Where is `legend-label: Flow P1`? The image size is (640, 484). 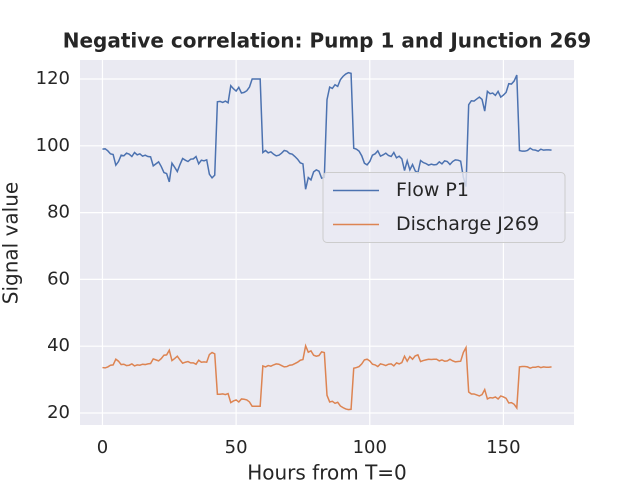
legend-label: Flow P1 is located at coordinates (432, 190).